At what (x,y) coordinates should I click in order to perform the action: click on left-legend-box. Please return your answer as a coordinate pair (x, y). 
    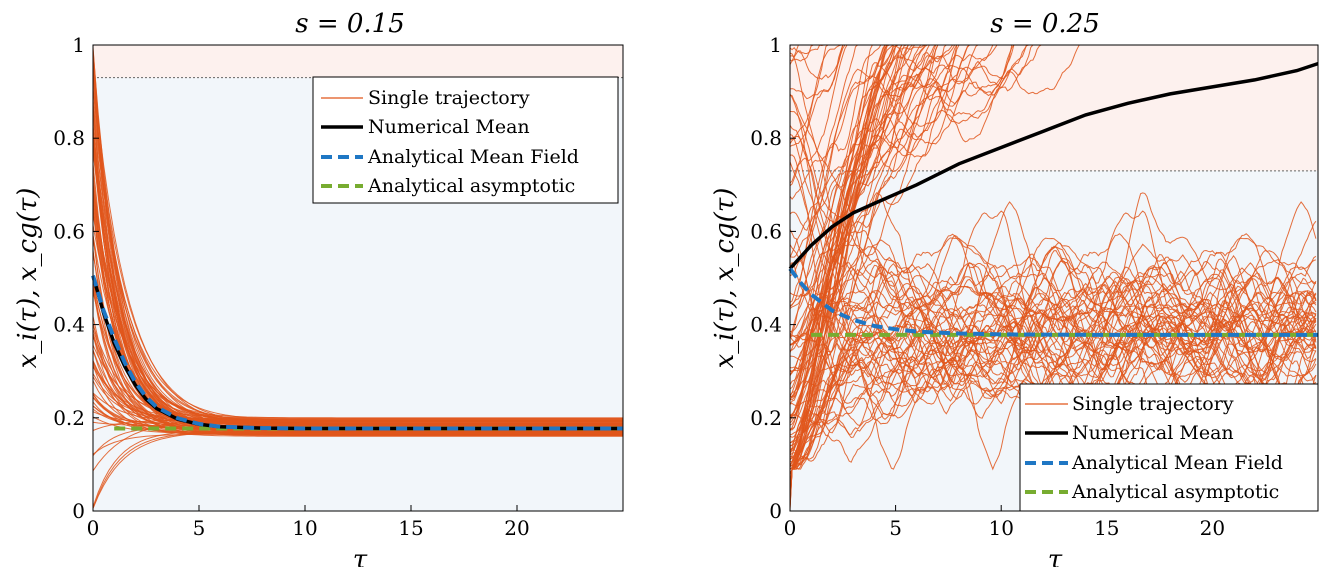
    Looking at the image, I should click on (465, 140).